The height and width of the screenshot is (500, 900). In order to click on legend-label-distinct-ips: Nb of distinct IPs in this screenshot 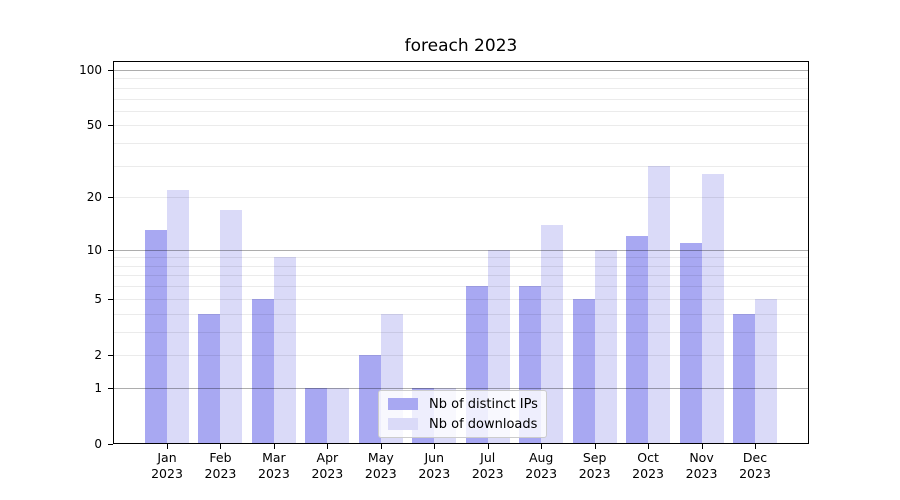, I will do `click(483, 404)`.